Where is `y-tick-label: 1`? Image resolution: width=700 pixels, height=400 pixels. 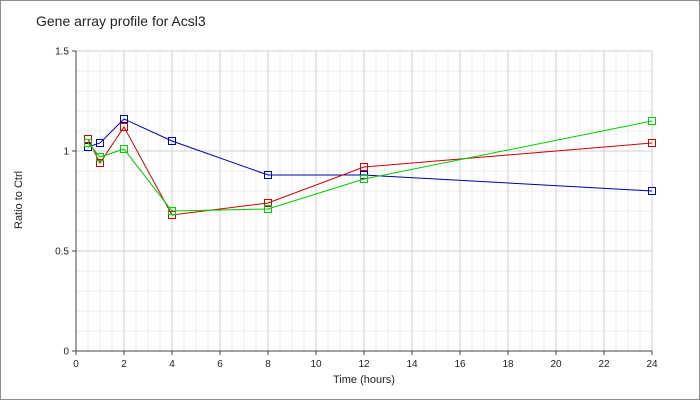 y-tick-label: 1 is located at coordinates (66, 152).